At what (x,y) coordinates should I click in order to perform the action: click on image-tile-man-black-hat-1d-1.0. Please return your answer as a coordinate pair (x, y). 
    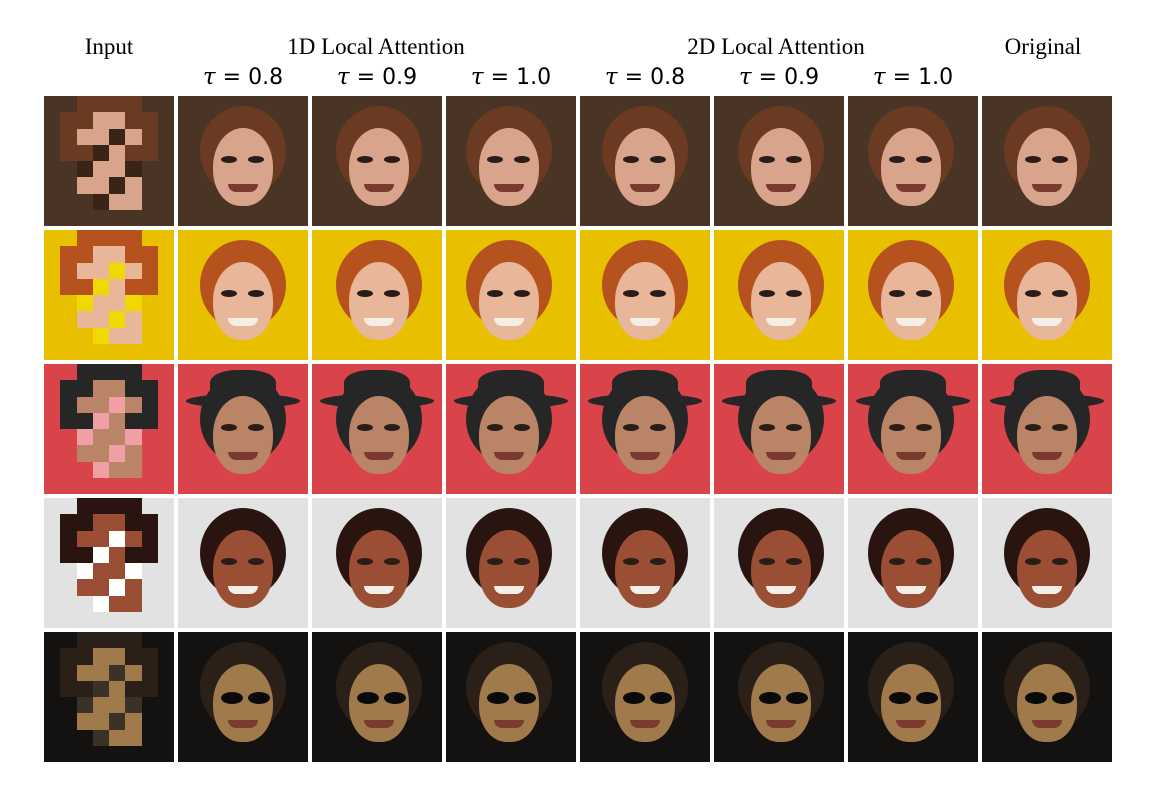
    Looking at the image, I should click on (511, 429).